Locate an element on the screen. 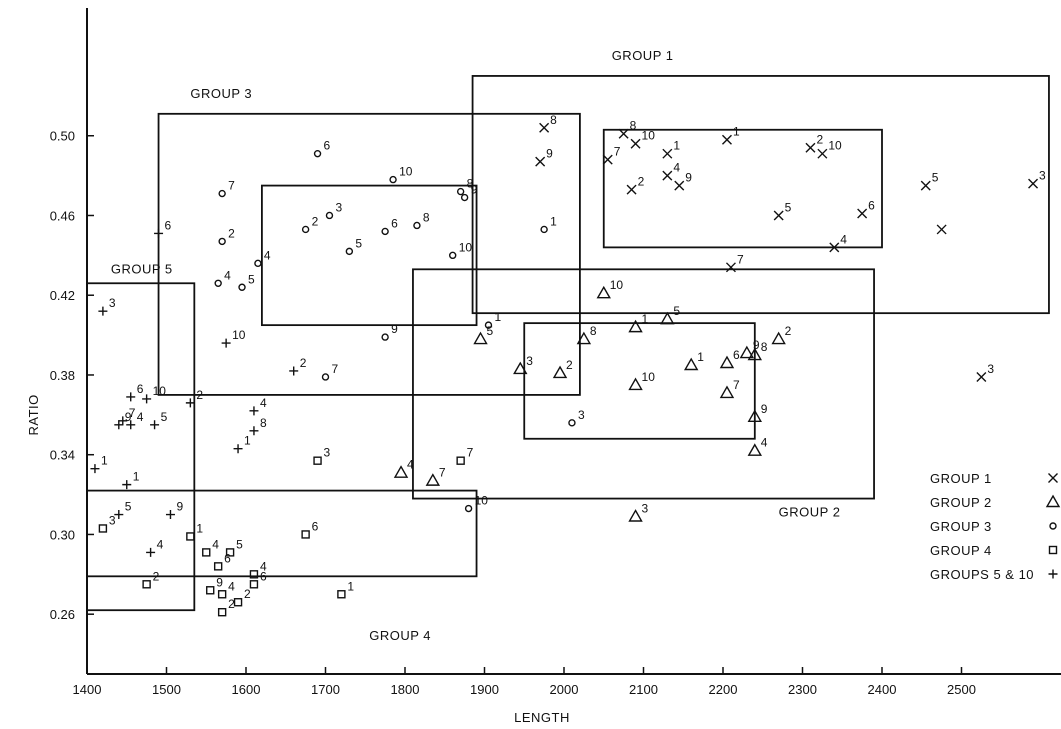  x-tick-label: 2400 is located at coordinates (882, 689).